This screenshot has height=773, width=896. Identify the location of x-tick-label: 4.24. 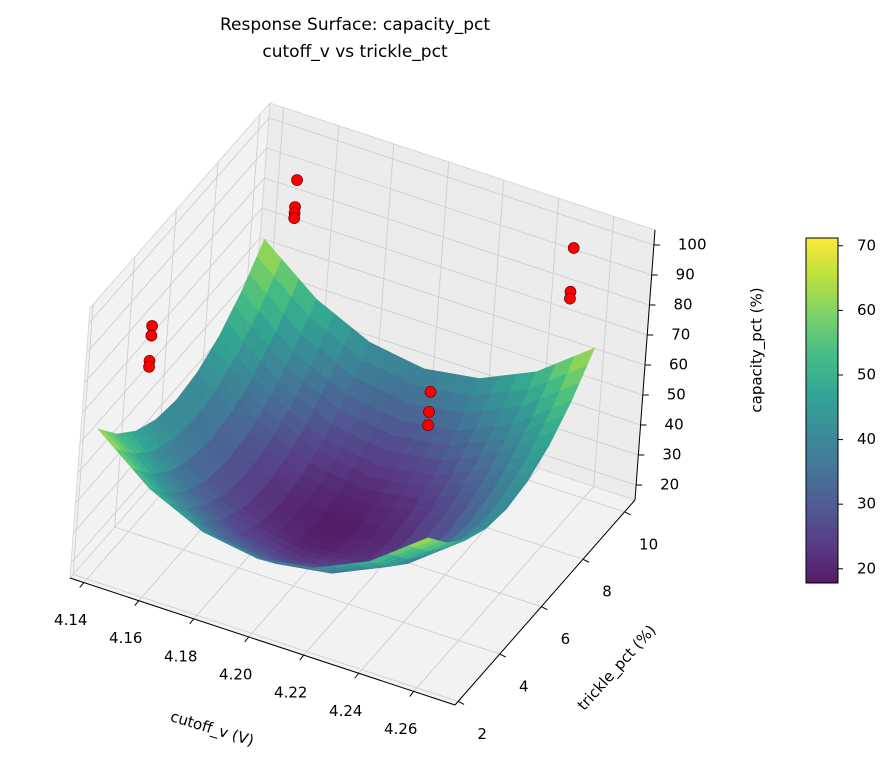
(345, 711).